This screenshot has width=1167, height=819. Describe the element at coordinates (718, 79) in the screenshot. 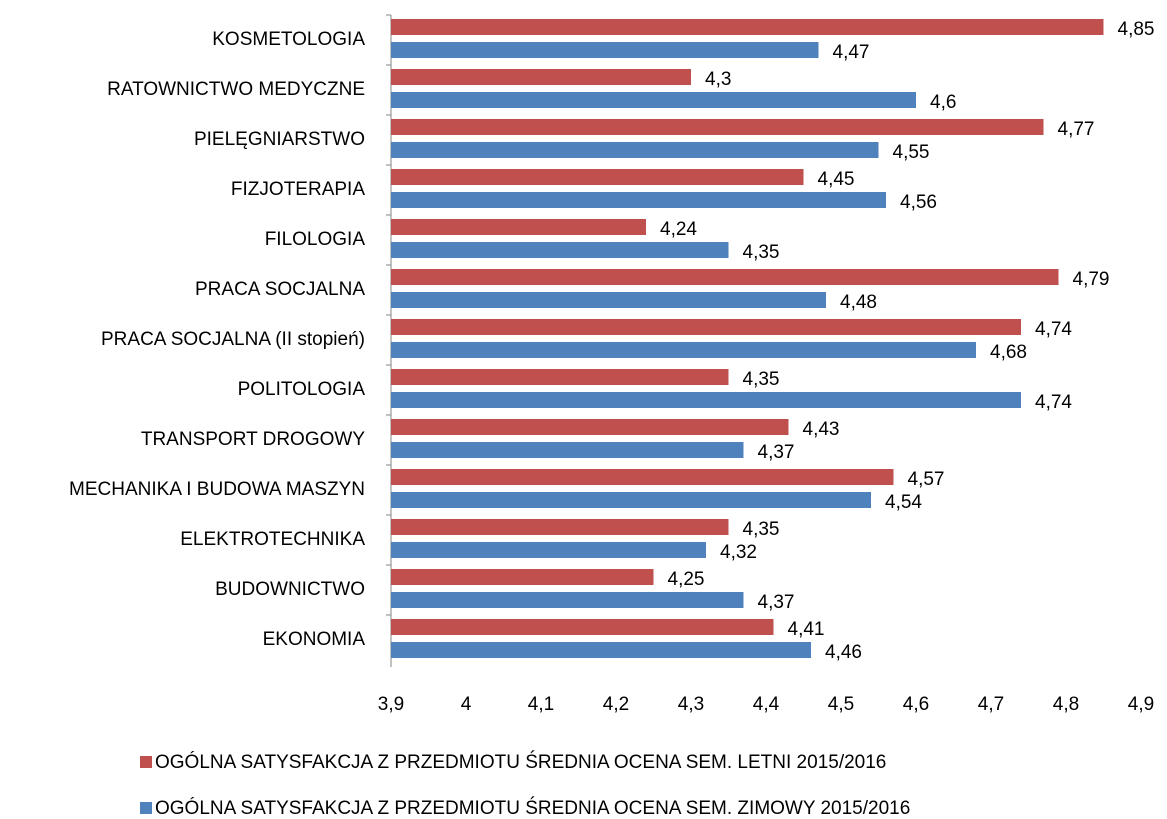

I see `data-label: 4,3` at that location.